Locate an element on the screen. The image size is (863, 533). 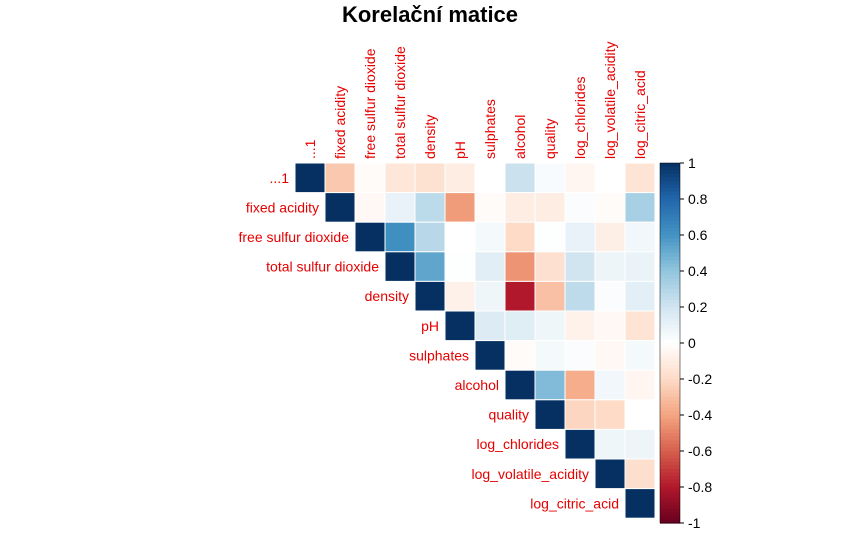
column-label: log_chlorides is located at coordinates (580, 118).